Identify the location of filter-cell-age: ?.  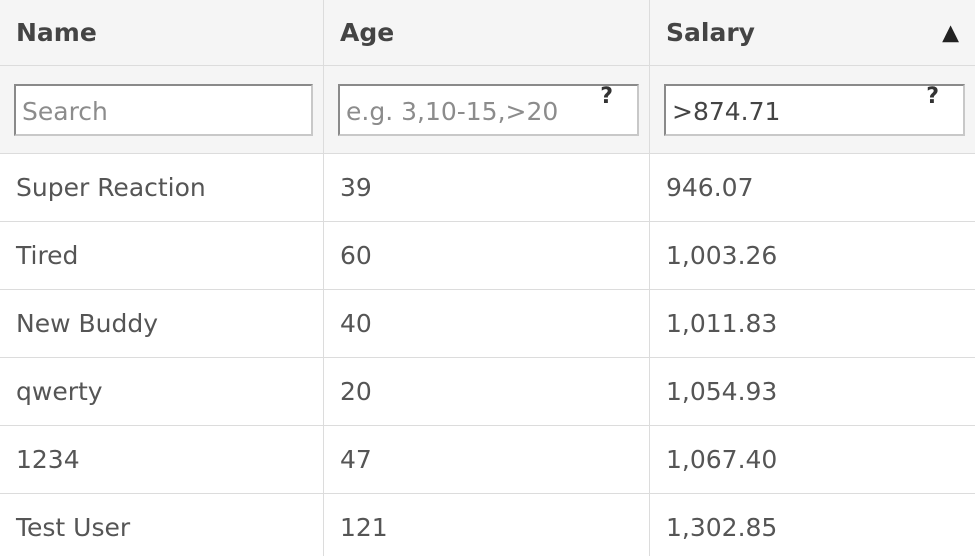
(487, 109).